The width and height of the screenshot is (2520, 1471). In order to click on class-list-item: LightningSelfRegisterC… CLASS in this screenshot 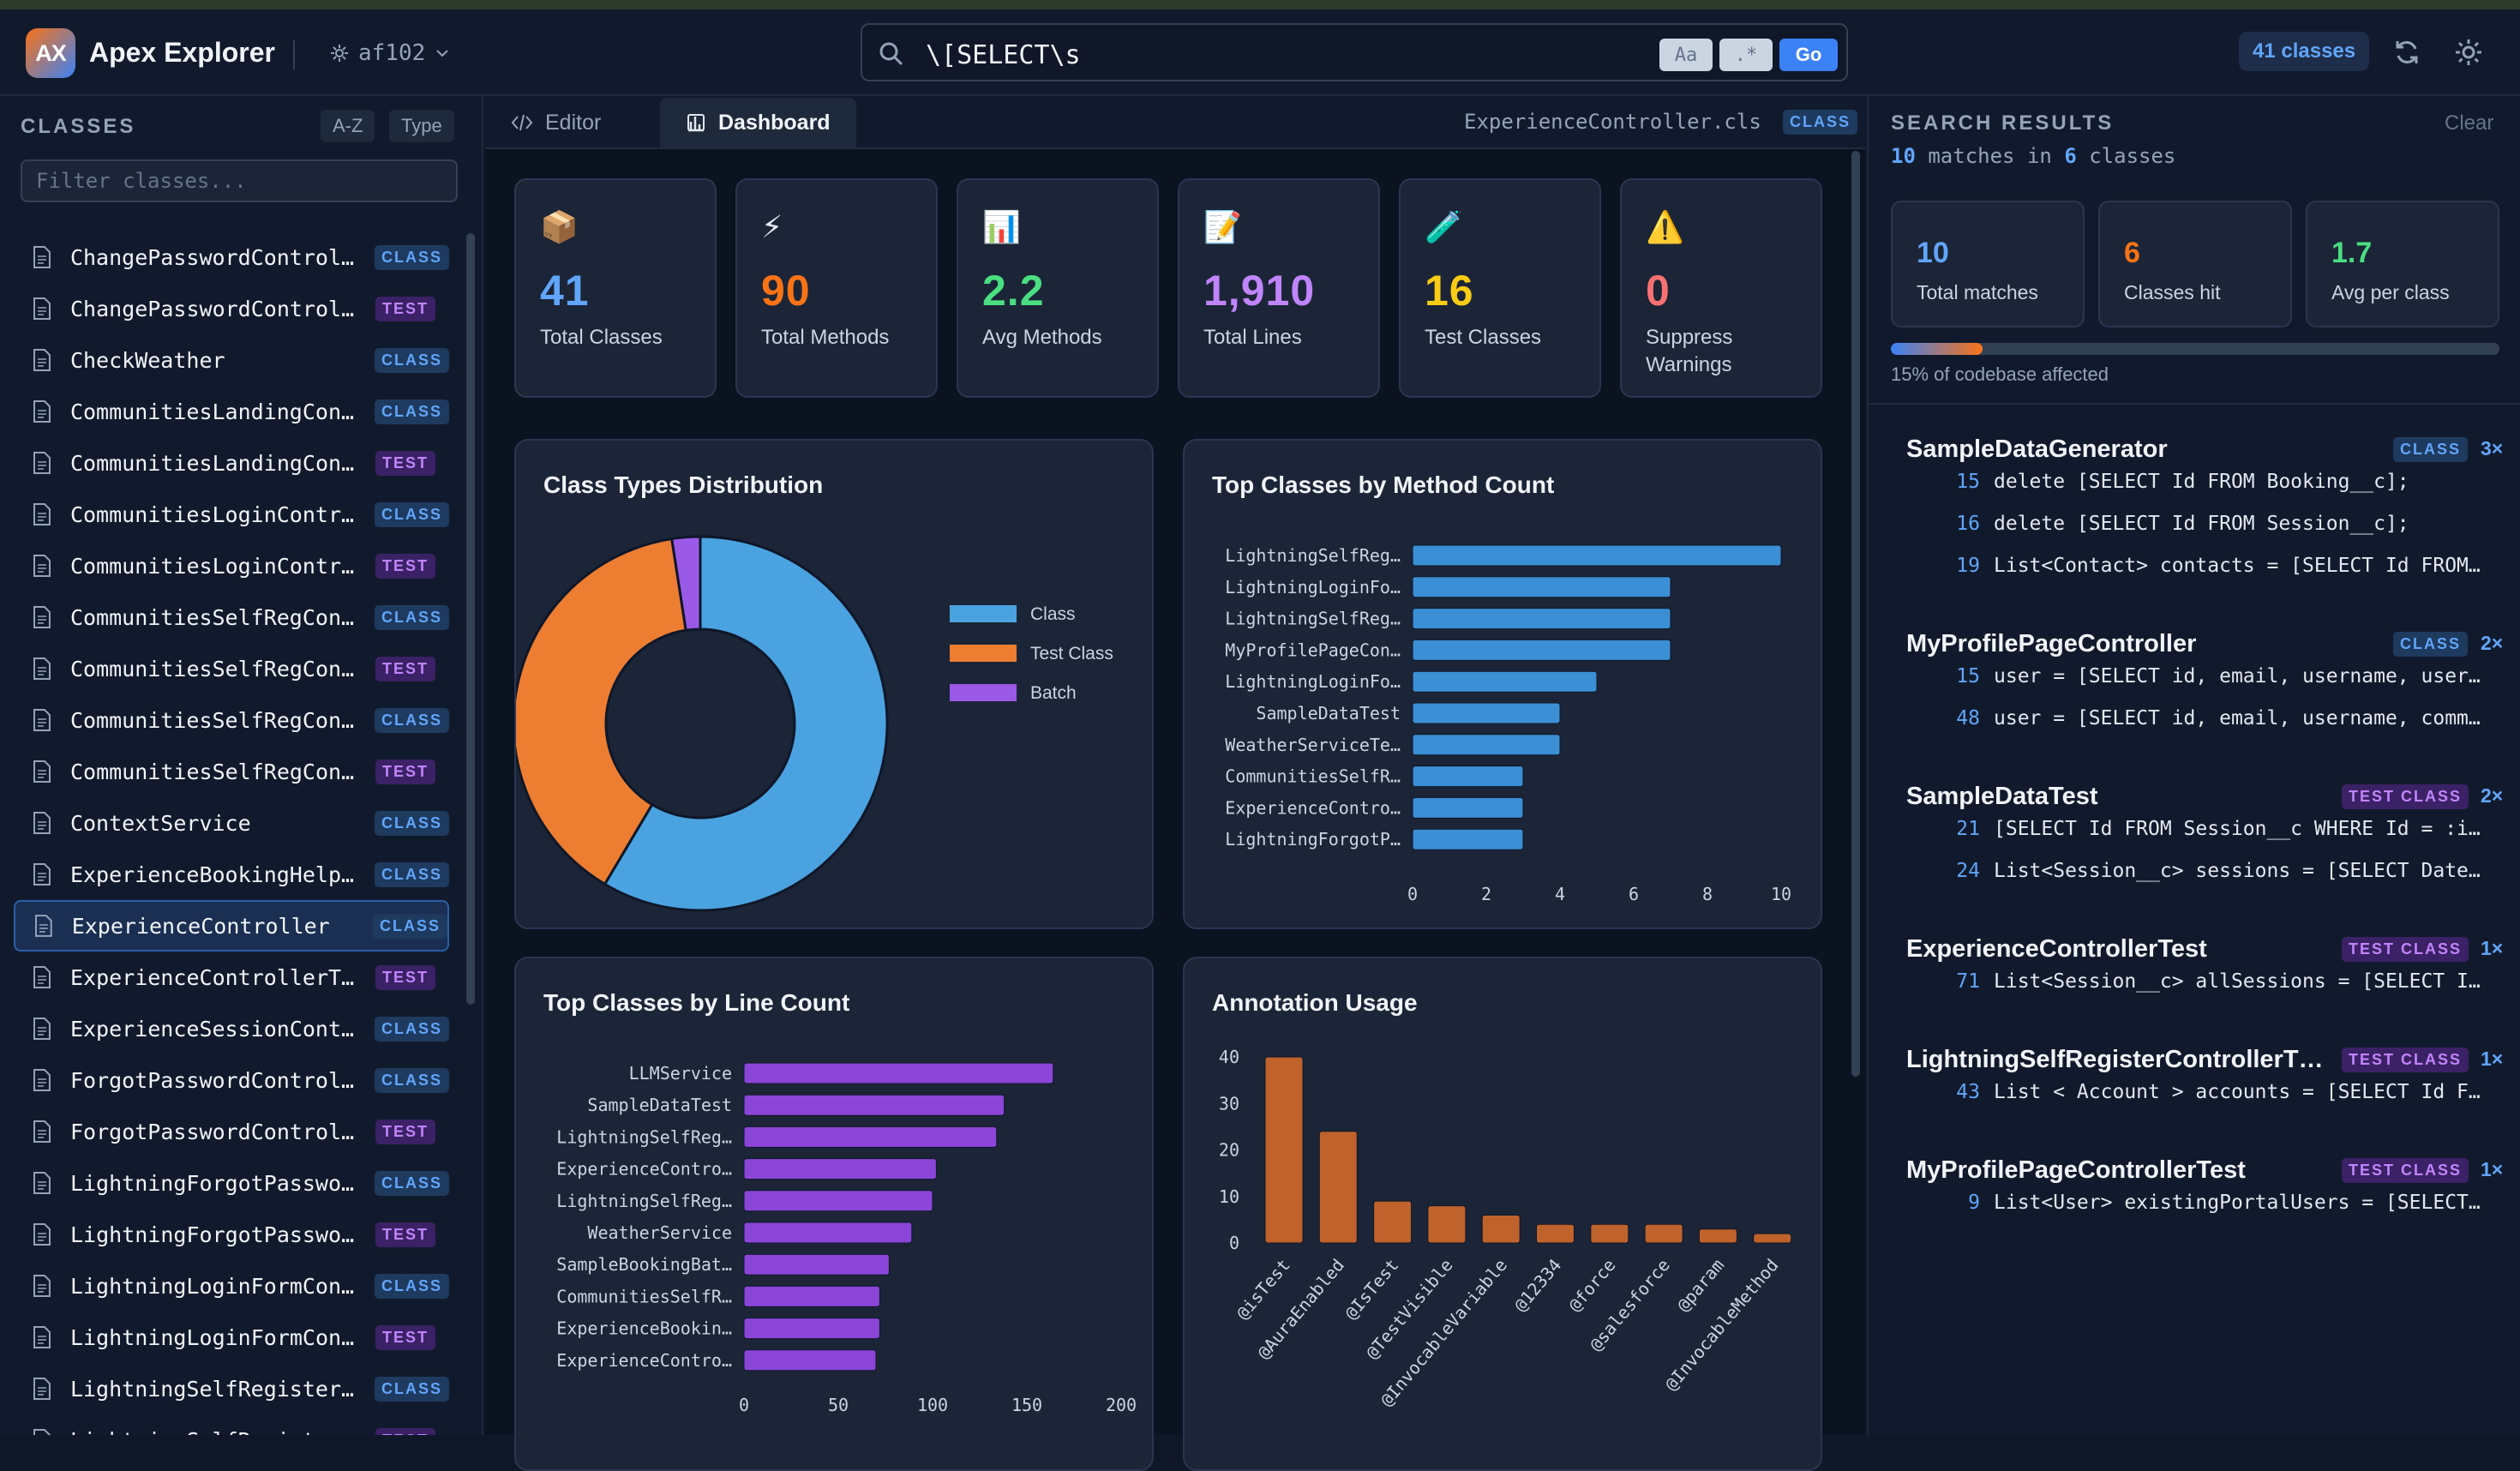, I will do `click(232, 1388)`.